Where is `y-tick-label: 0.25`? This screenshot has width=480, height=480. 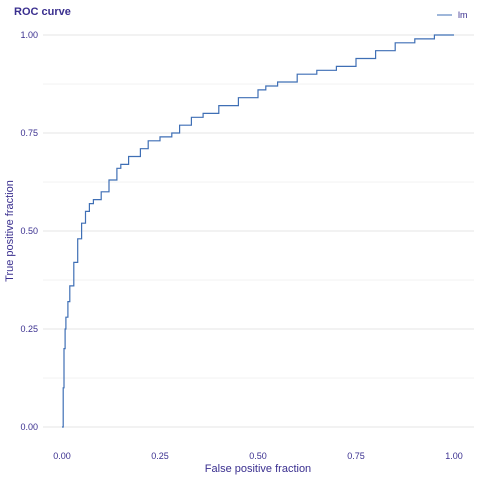 y-tick-label: 0.25 is located at coordinates (29, 329).